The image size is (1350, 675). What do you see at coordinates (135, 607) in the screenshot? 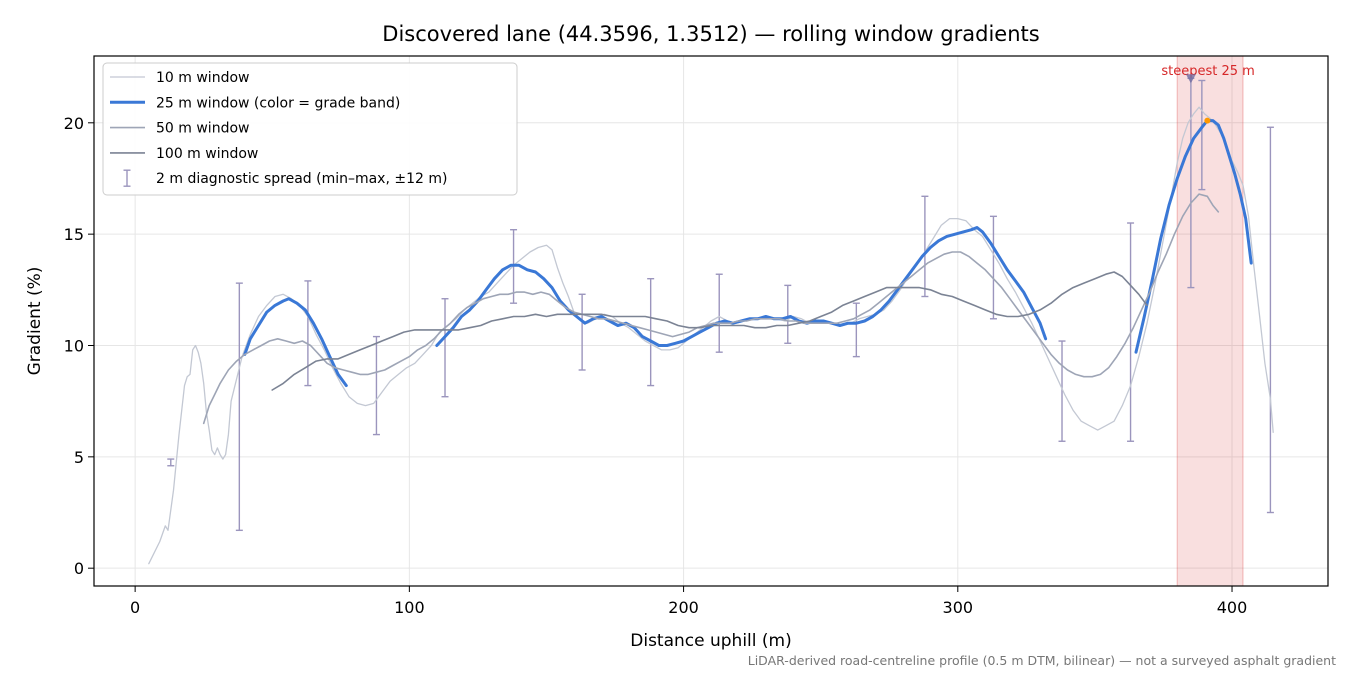
I see `x-tick-label: 0` at bounding box center [135, 607].